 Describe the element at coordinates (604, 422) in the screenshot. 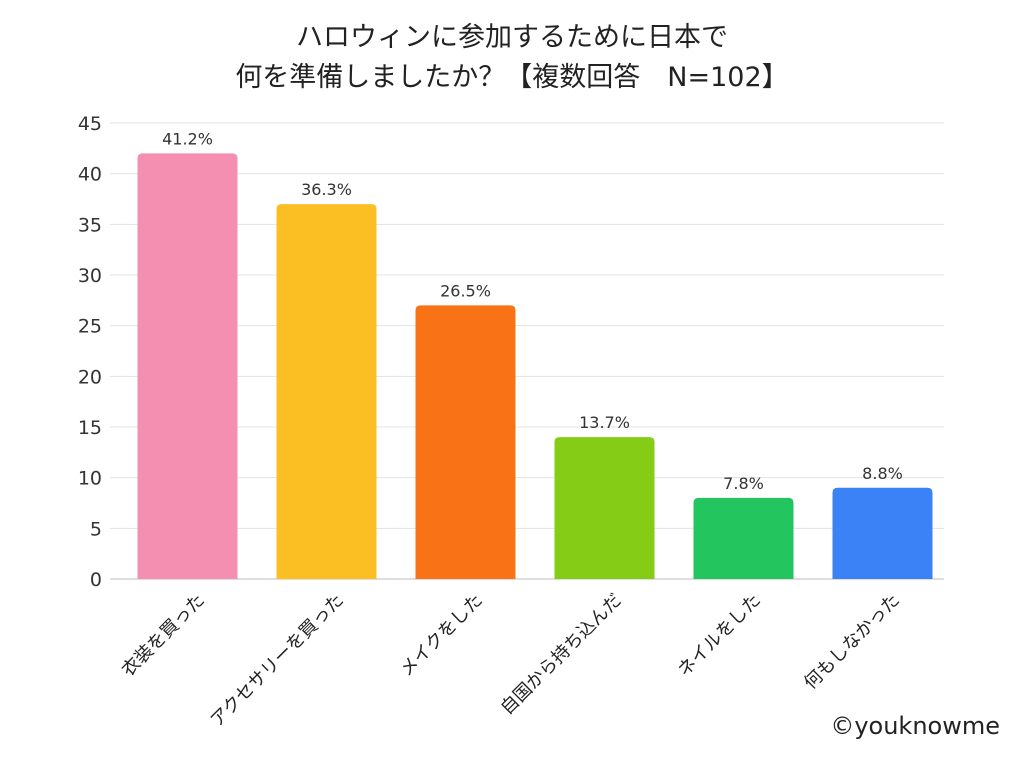

I see `data-label: 13.7%` at that location.